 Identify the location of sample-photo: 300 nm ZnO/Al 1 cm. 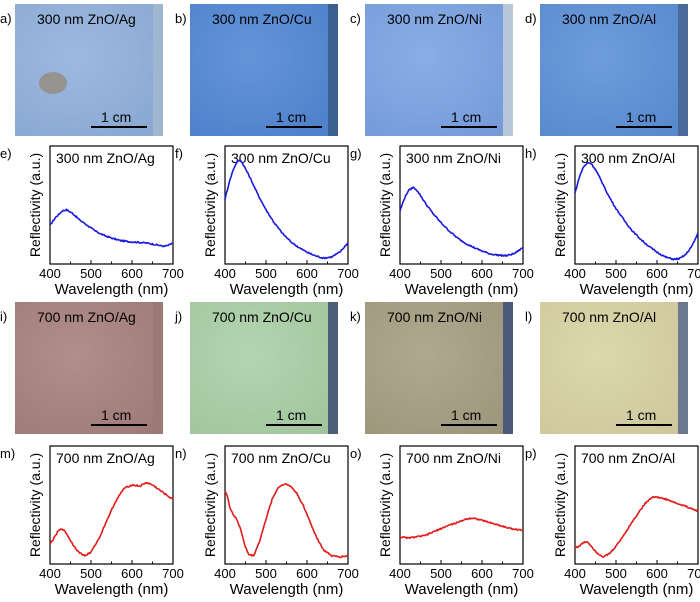
(614, 70).